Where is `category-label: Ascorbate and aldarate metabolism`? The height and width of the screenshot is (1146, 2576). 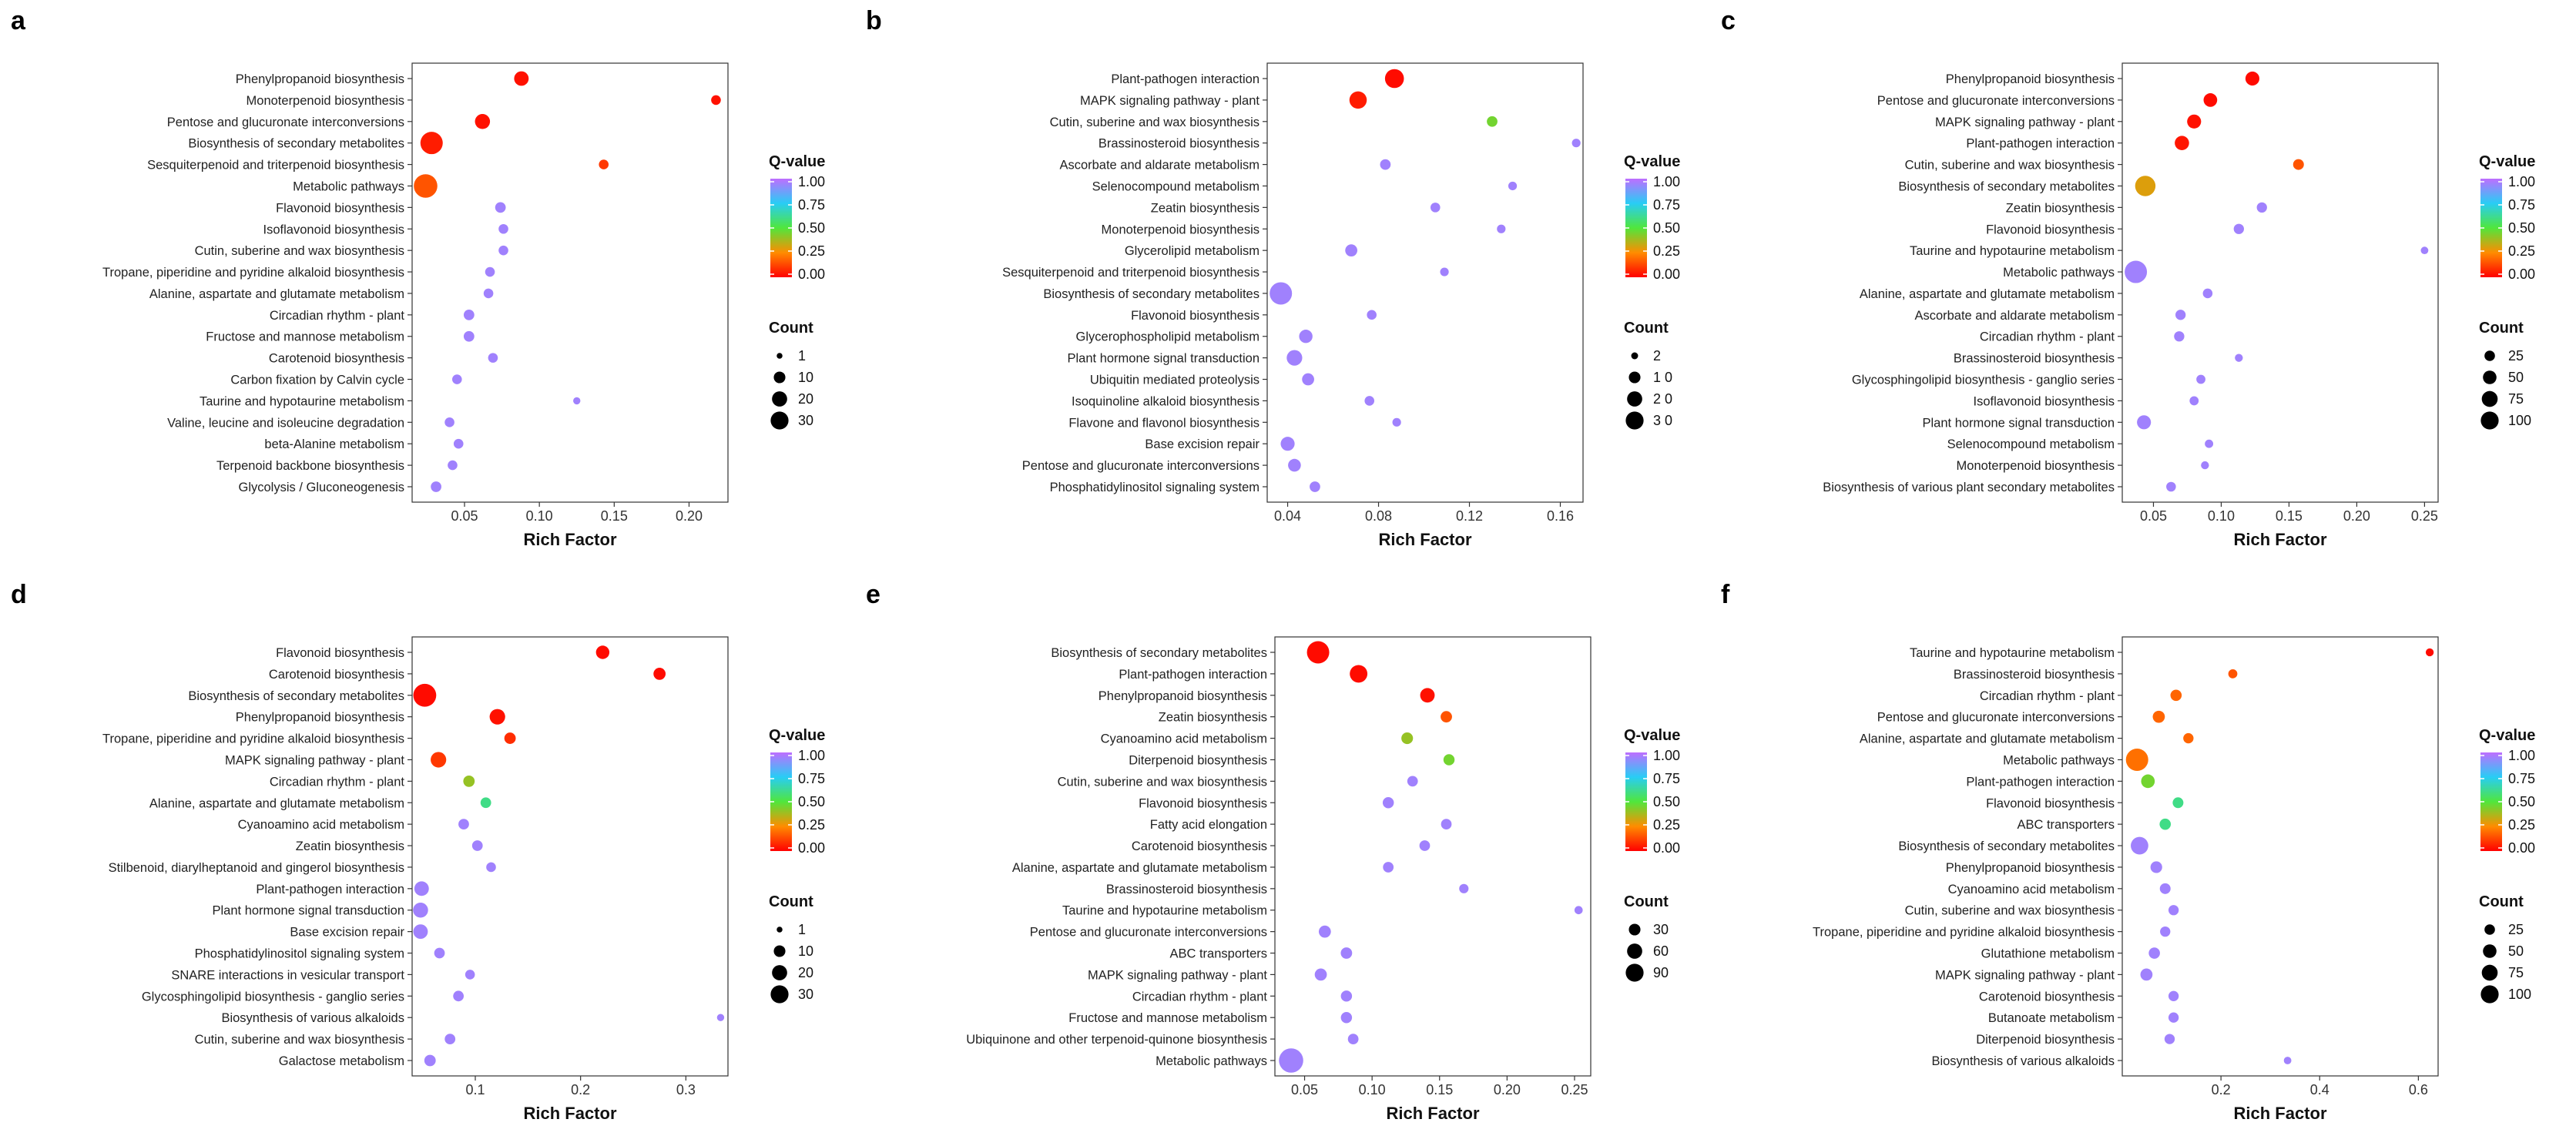 category-label: Ascorbate and aldarate metabolism is located at coordinates (1159, 166).